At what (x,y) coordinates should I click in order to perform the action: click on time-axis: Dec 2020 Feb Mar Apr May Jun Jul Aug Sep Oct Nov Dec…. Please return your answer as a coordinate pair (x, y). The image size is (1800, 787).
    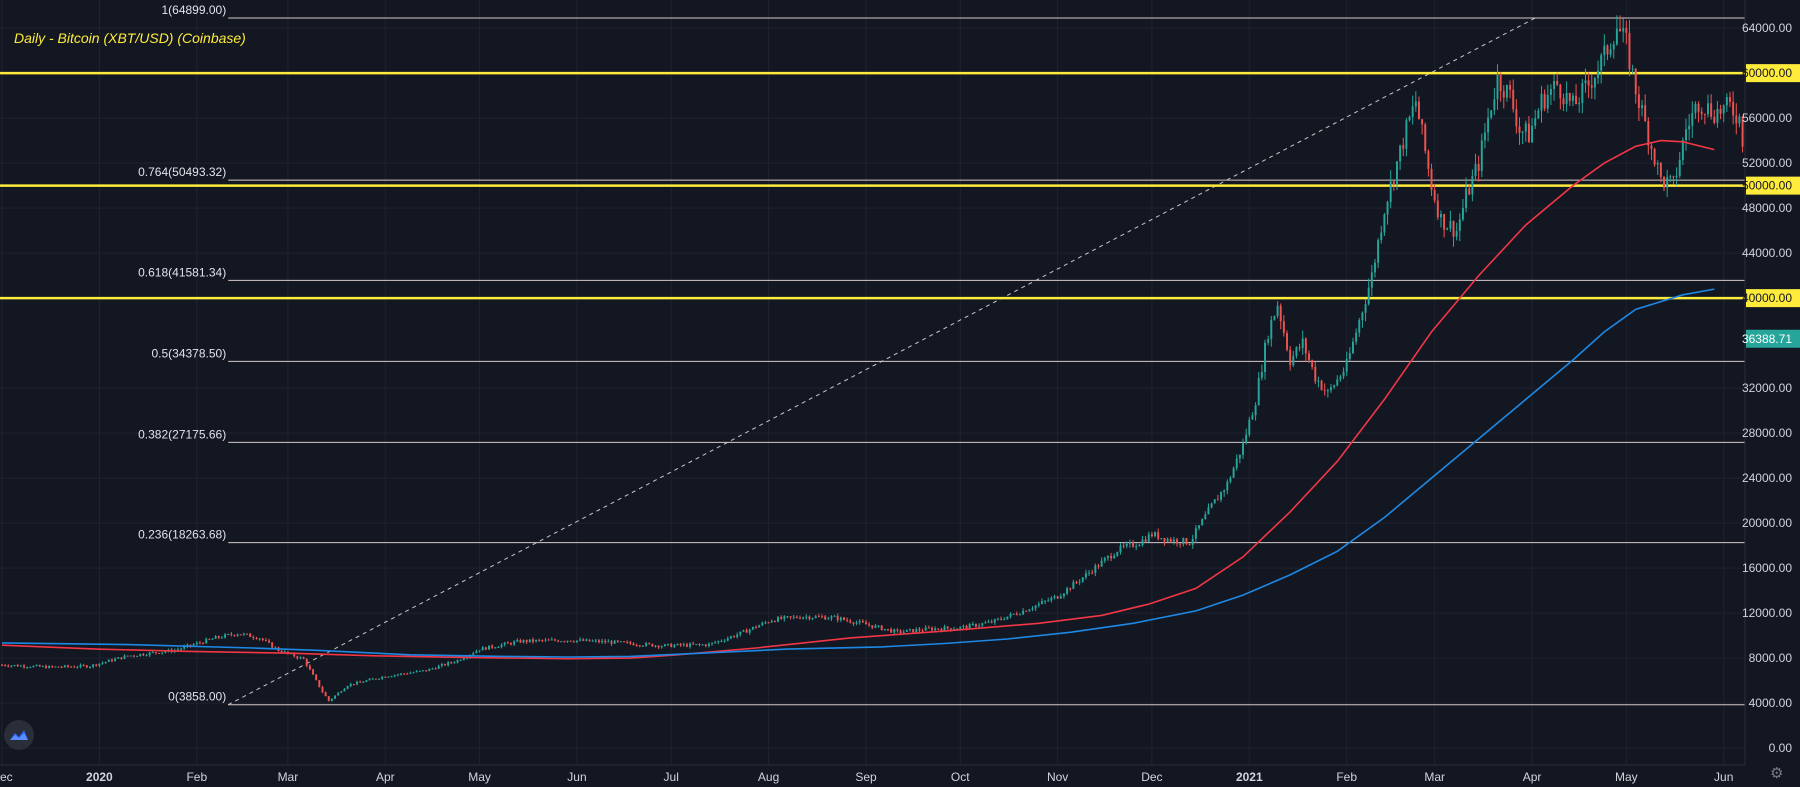
    Looking at the image, I should click on (900, 775).